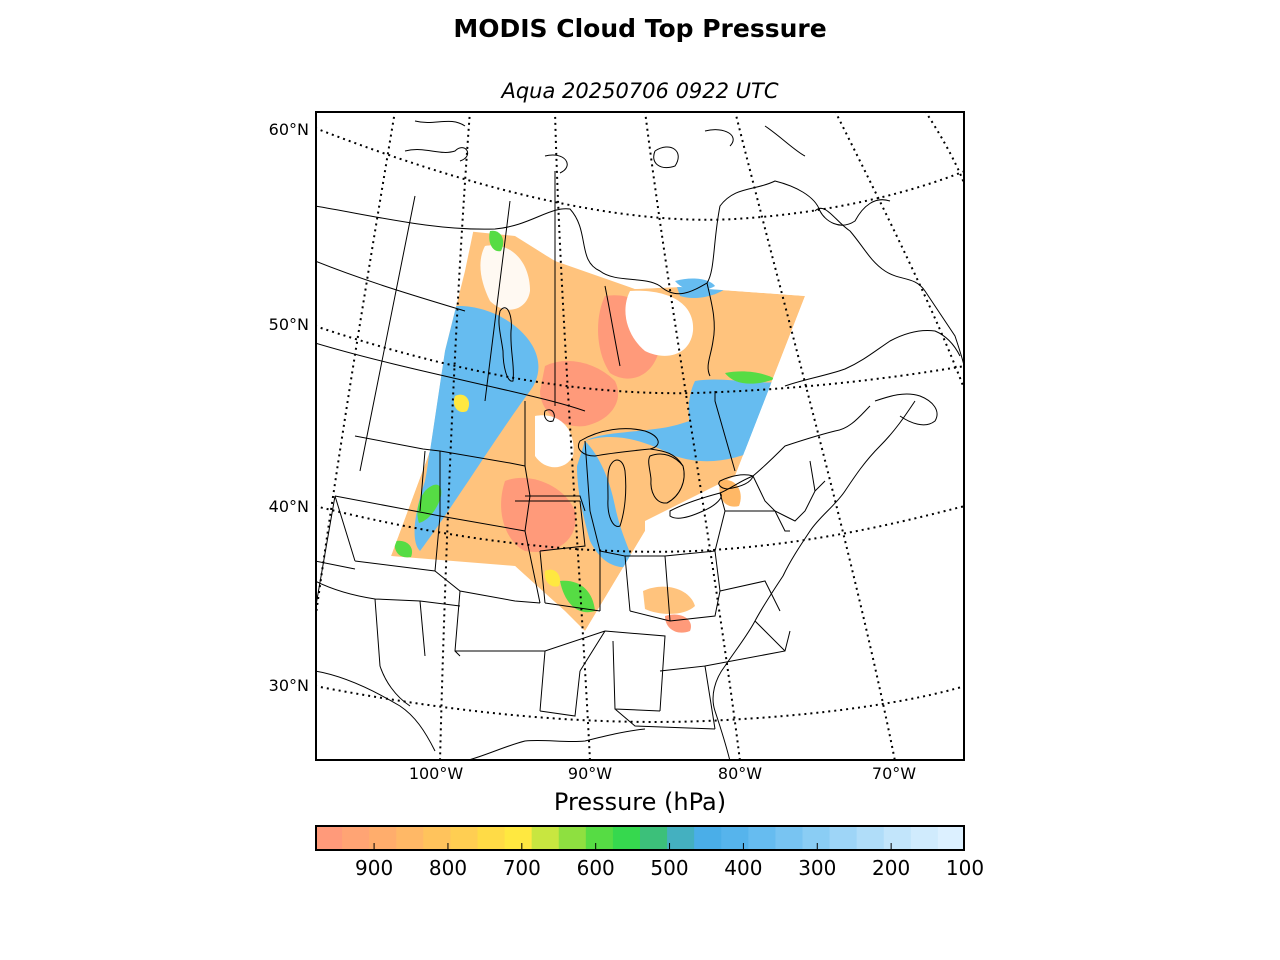 The image size is (1280, 960). Describe the element at coordinates (640, 802) in the screenshot. I see `colorbar-title: Pressure (hPa)` at that location.